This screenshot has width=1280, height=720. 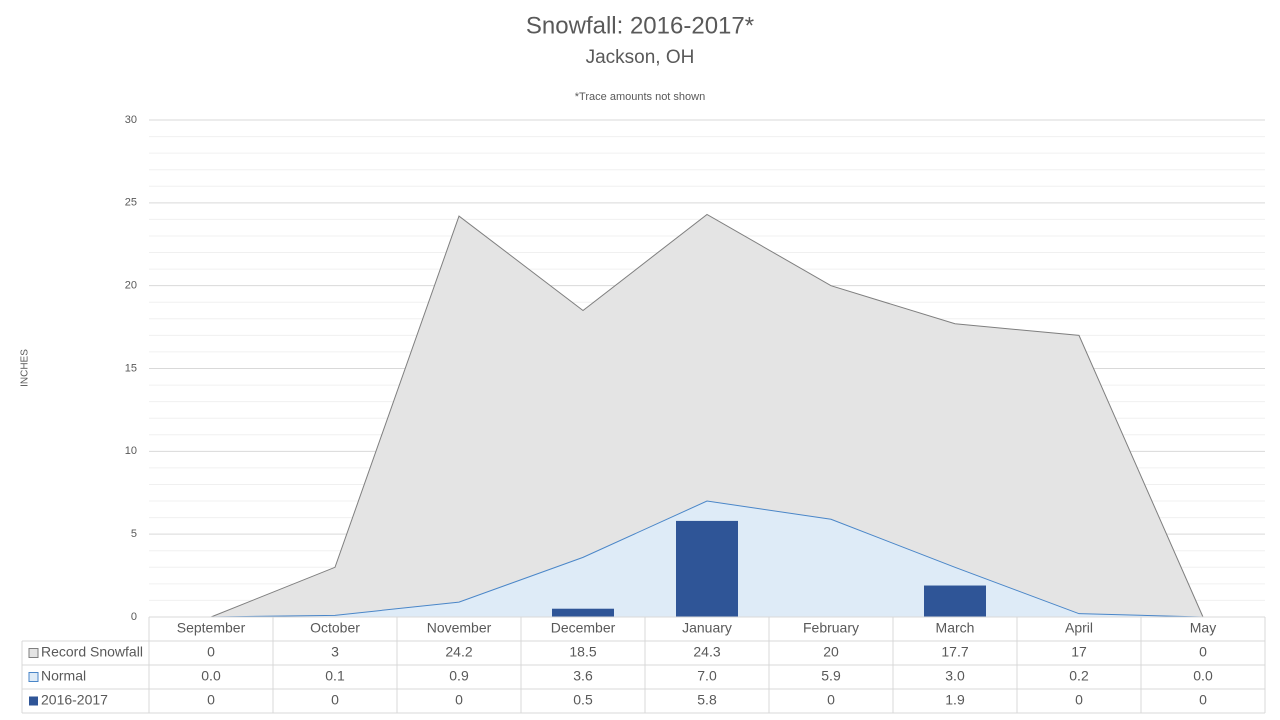 I want to click on data-label: 3, so click(x=335, y=652).